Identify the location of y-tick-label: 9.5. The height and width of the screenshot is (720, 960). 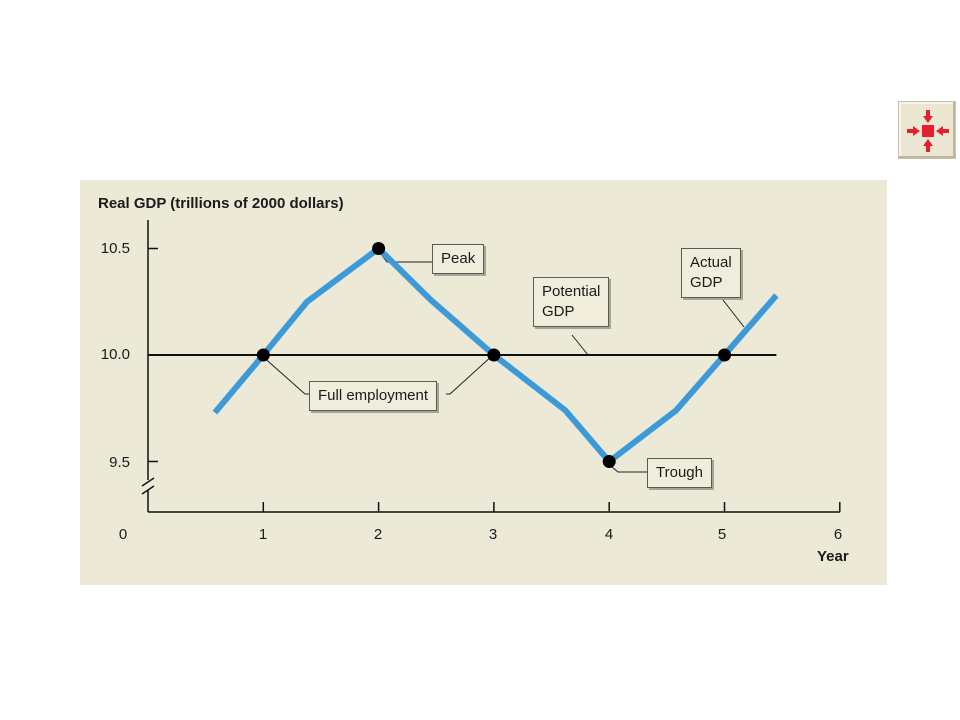
(119, 462).